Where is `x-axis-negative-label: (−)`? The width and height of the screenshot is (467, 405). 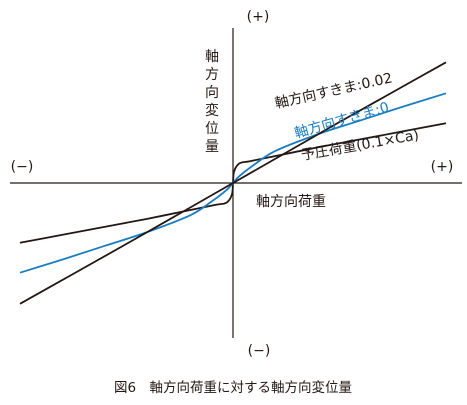 x-axis-negative-label: (−) is located at coordinates (22, 167).